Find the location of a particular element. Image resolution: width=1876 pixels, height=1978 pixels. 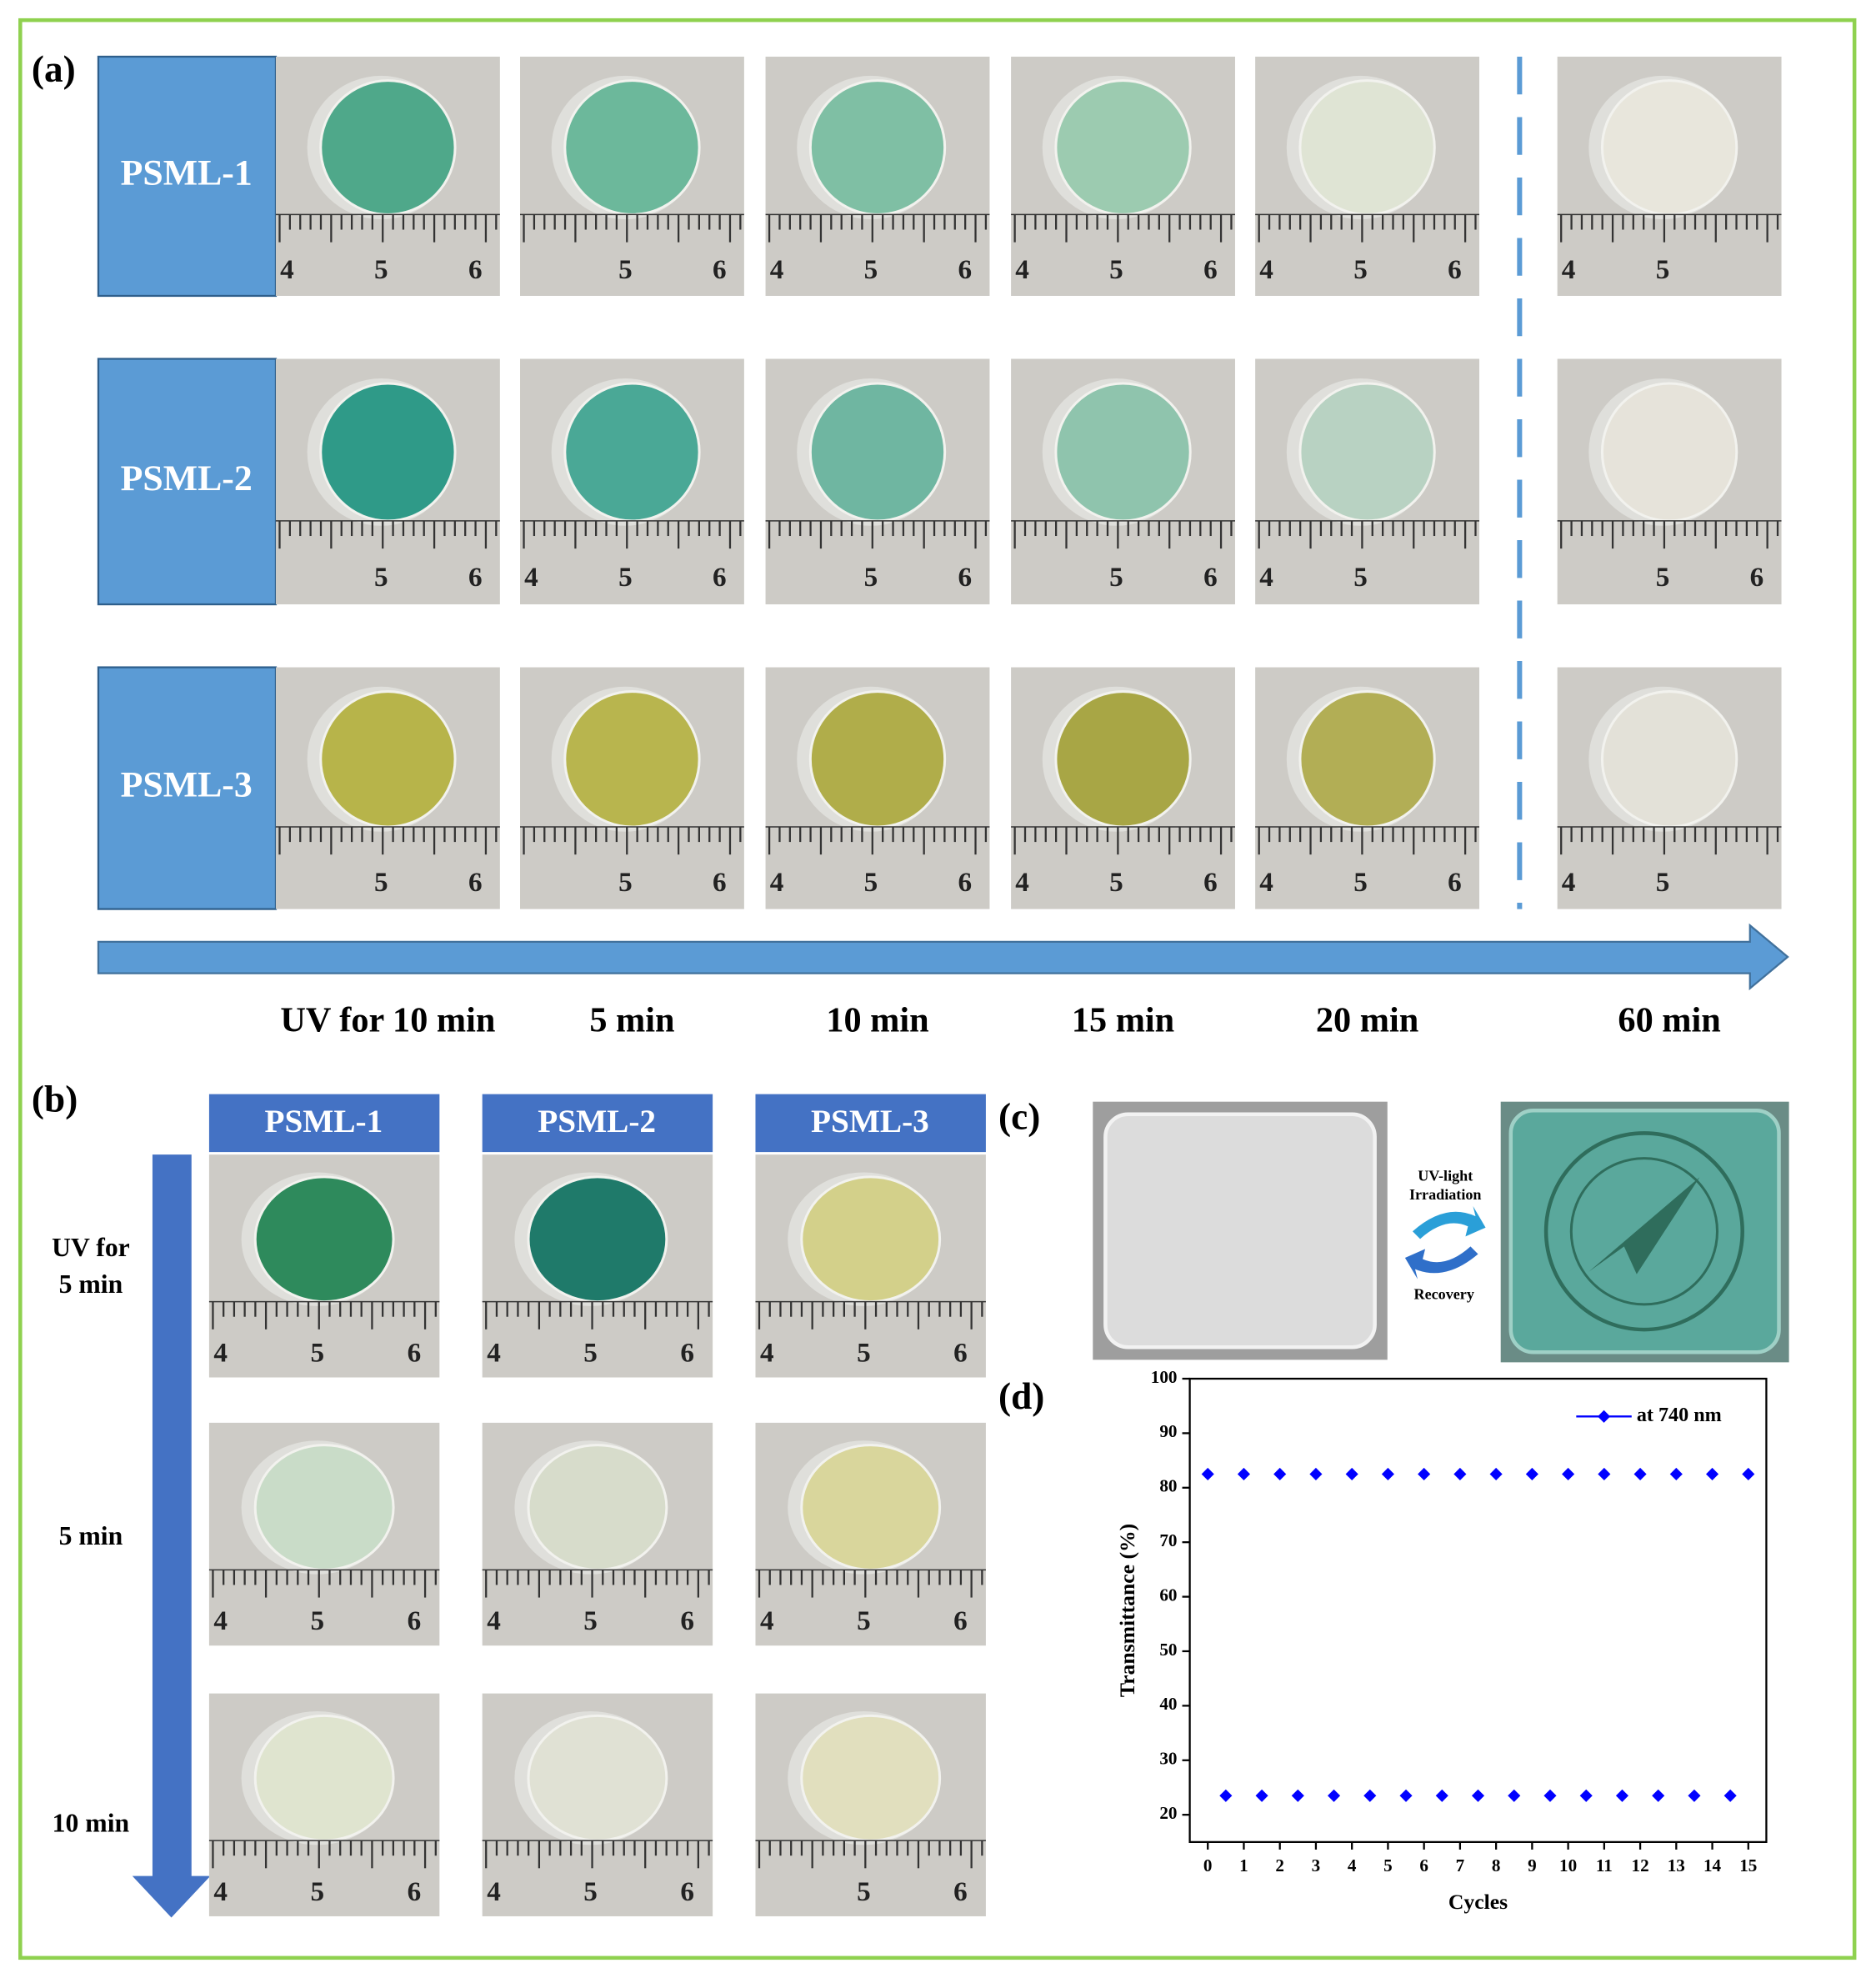

arrow-label: Irradiation is located at coordinates (1445, 1194).